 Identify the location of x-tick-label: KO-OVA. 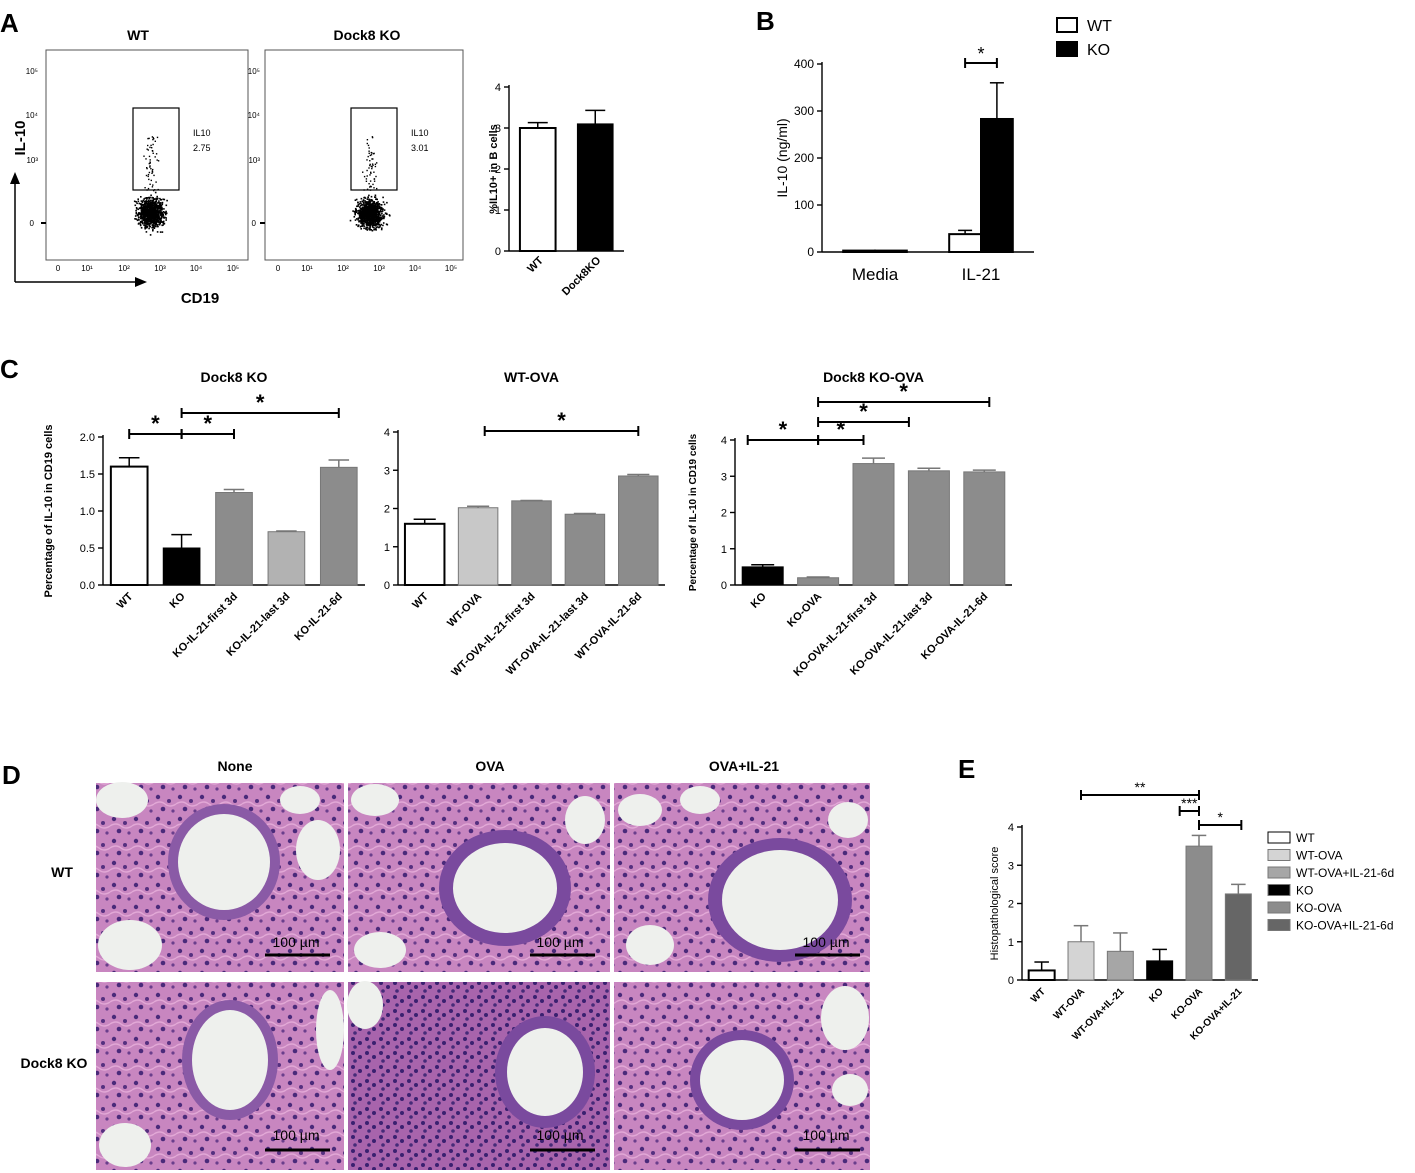
(1188, 1004).